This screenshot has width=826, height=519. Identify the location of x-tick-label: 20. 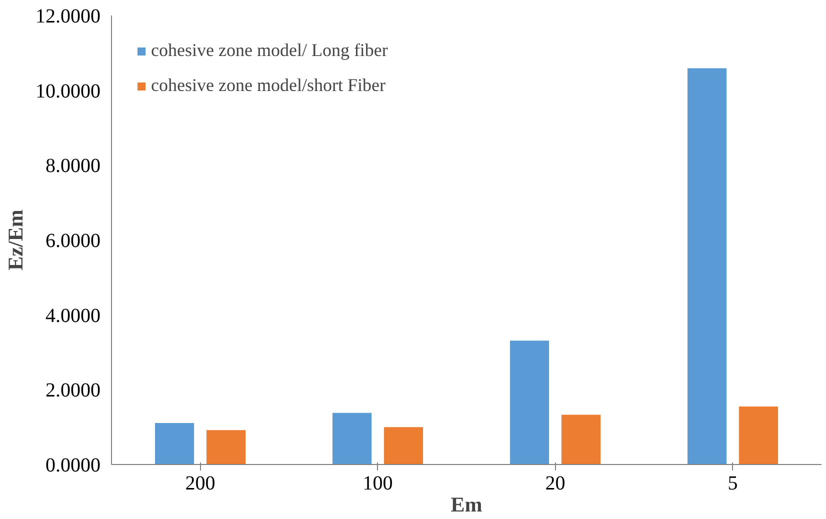
(555, 483).